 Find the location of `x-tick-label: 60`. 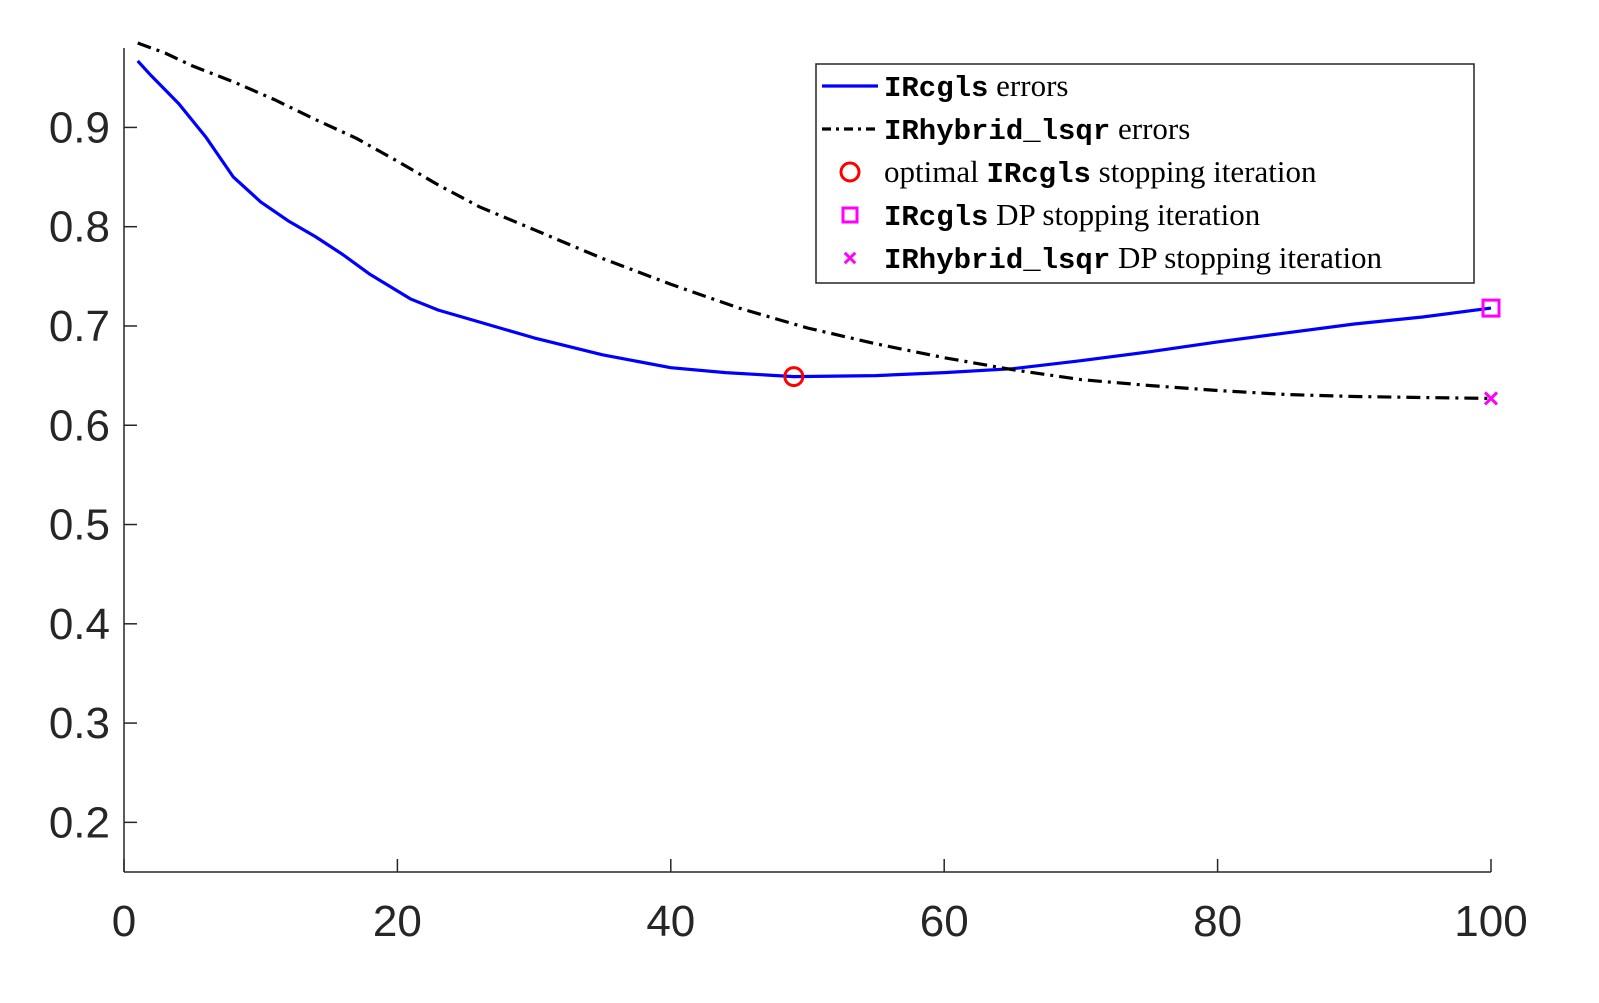

x-tick-label: 60 is located at coordinates (944, 921).